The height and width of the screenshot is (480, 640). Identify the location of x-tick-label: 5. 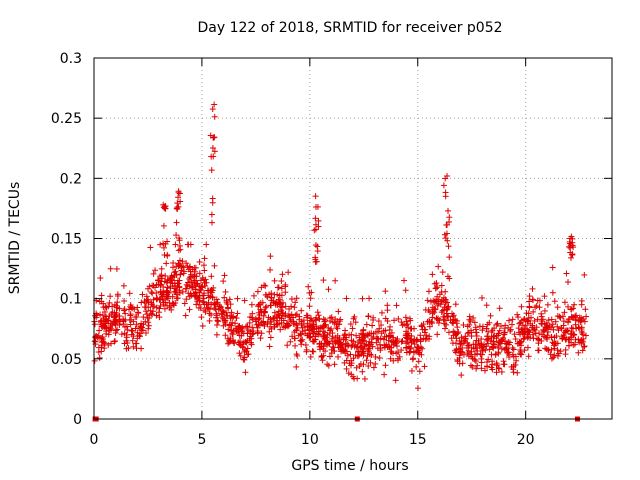
(201, 440).